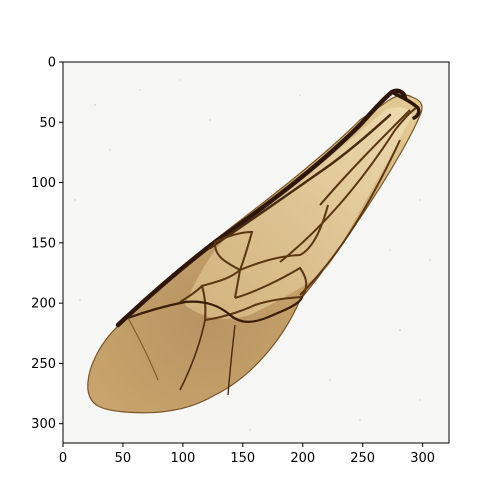  What do you see at coordinates (43, 364) in the screenshot?
I see `y-tick-label: 250` at bounding box center [43, 364].